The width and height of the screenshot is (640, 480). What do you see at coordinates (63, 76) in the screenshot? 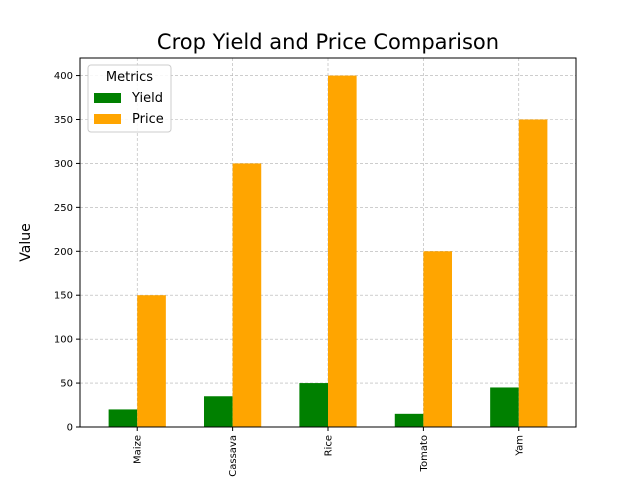
I see `y-tick-label: 400` at bounding box center [63, 76].